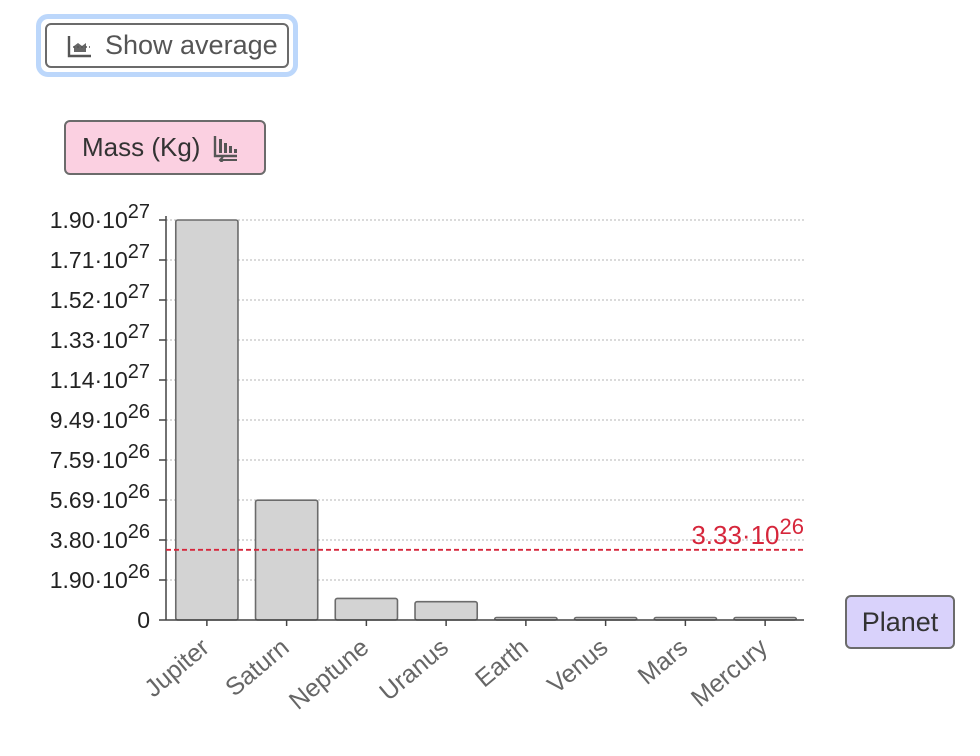 This screenshot has height=756, width=980. What do you see at coordinates (747, 532) in the screenshot?
I see `average-label: 3.33·10²⁶` at bounding box center [747, 532].